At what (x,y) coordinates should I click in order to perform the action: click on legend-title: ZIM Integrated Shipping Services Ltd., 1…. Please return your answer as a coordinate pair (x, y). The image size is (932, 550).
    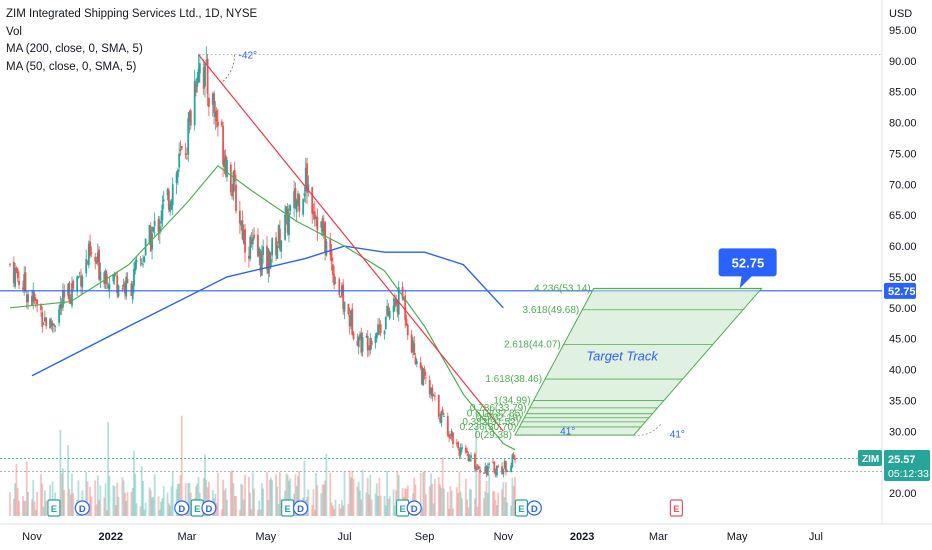
    Looking at the image, I should click on (132, 14).